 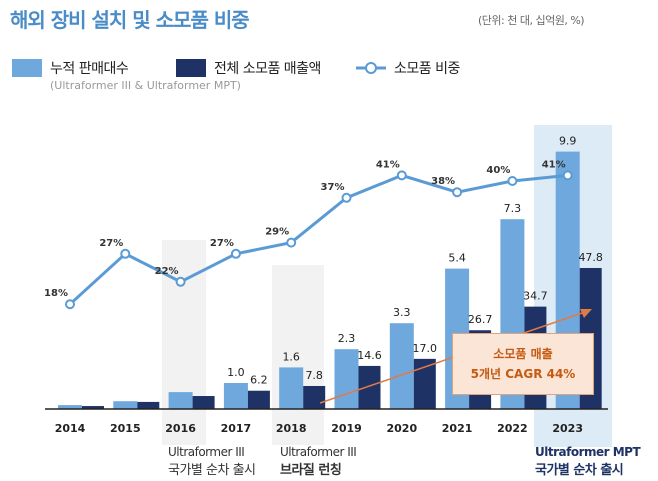 What do you see at coordinates (568, 141) in the screenshot?
I see `label-units-2023: 9.9` at bounding box center [568, 141].